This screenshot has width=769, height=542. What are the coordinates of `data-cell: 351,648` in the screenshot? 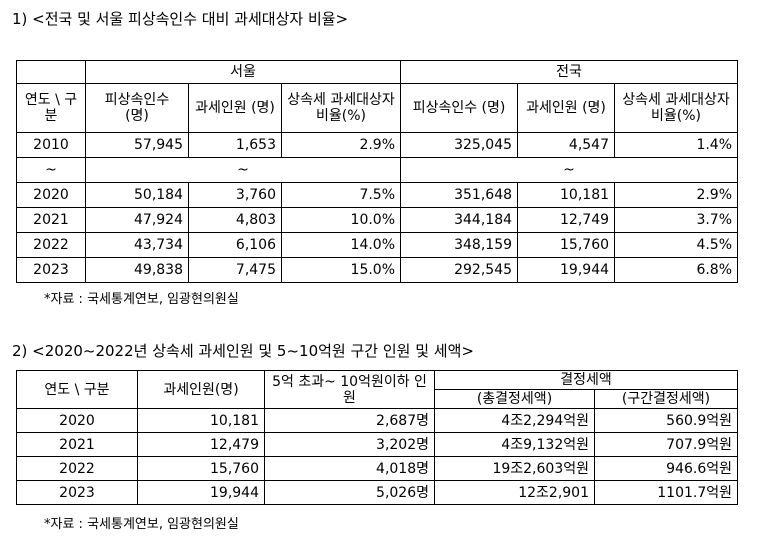 It's located at (459, 195).